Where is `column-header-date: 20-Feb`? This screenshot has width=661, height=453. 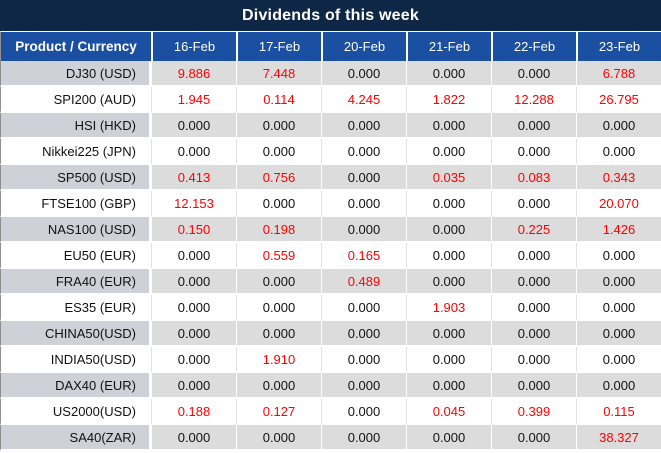
column-header-date: 20-Feb is located at coordinates (363, 46).